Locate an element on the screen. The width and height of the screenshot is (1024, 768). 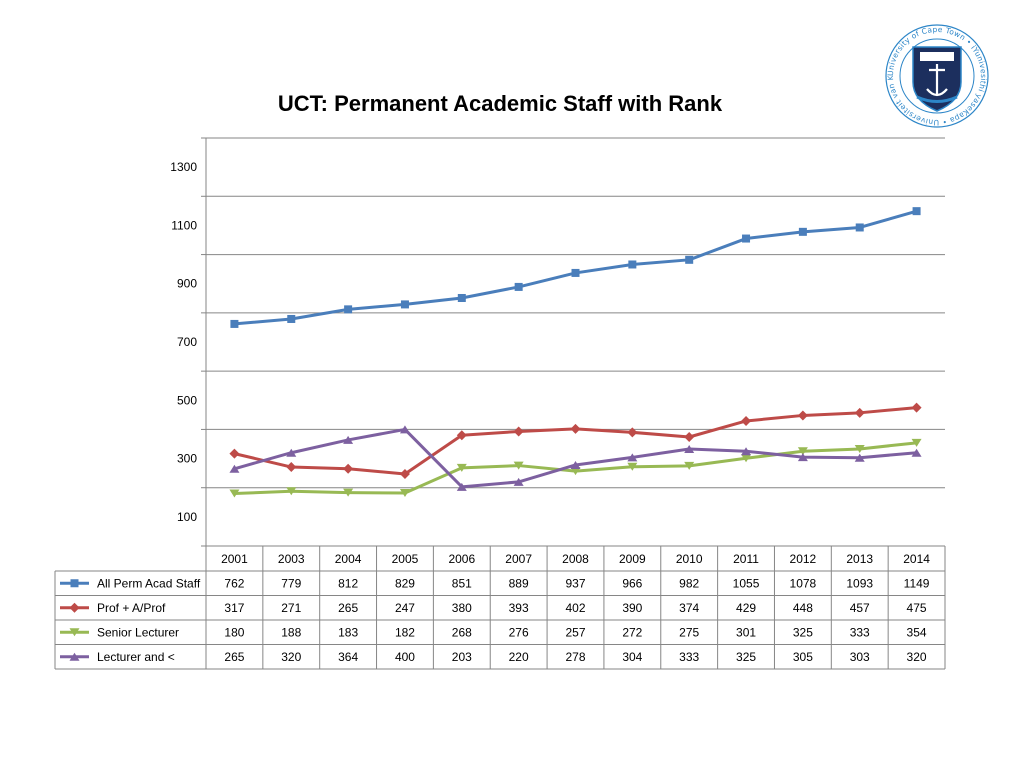
y-tick-label: 300 is located at coordinates (187, 459).